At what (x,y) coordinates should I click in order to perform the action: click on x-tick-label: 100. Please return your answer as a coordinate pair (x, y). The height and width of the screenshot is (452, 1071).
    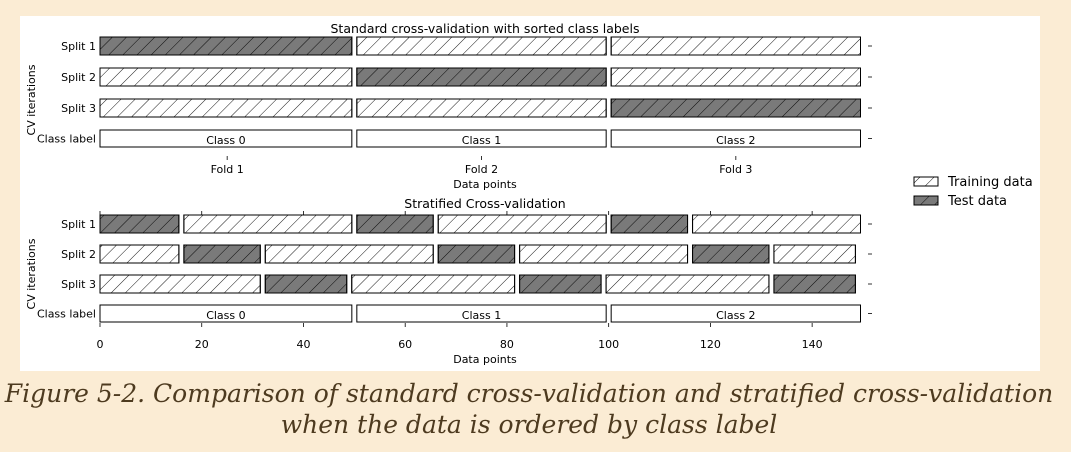
    Looking at the image, I should click on (608, 344).